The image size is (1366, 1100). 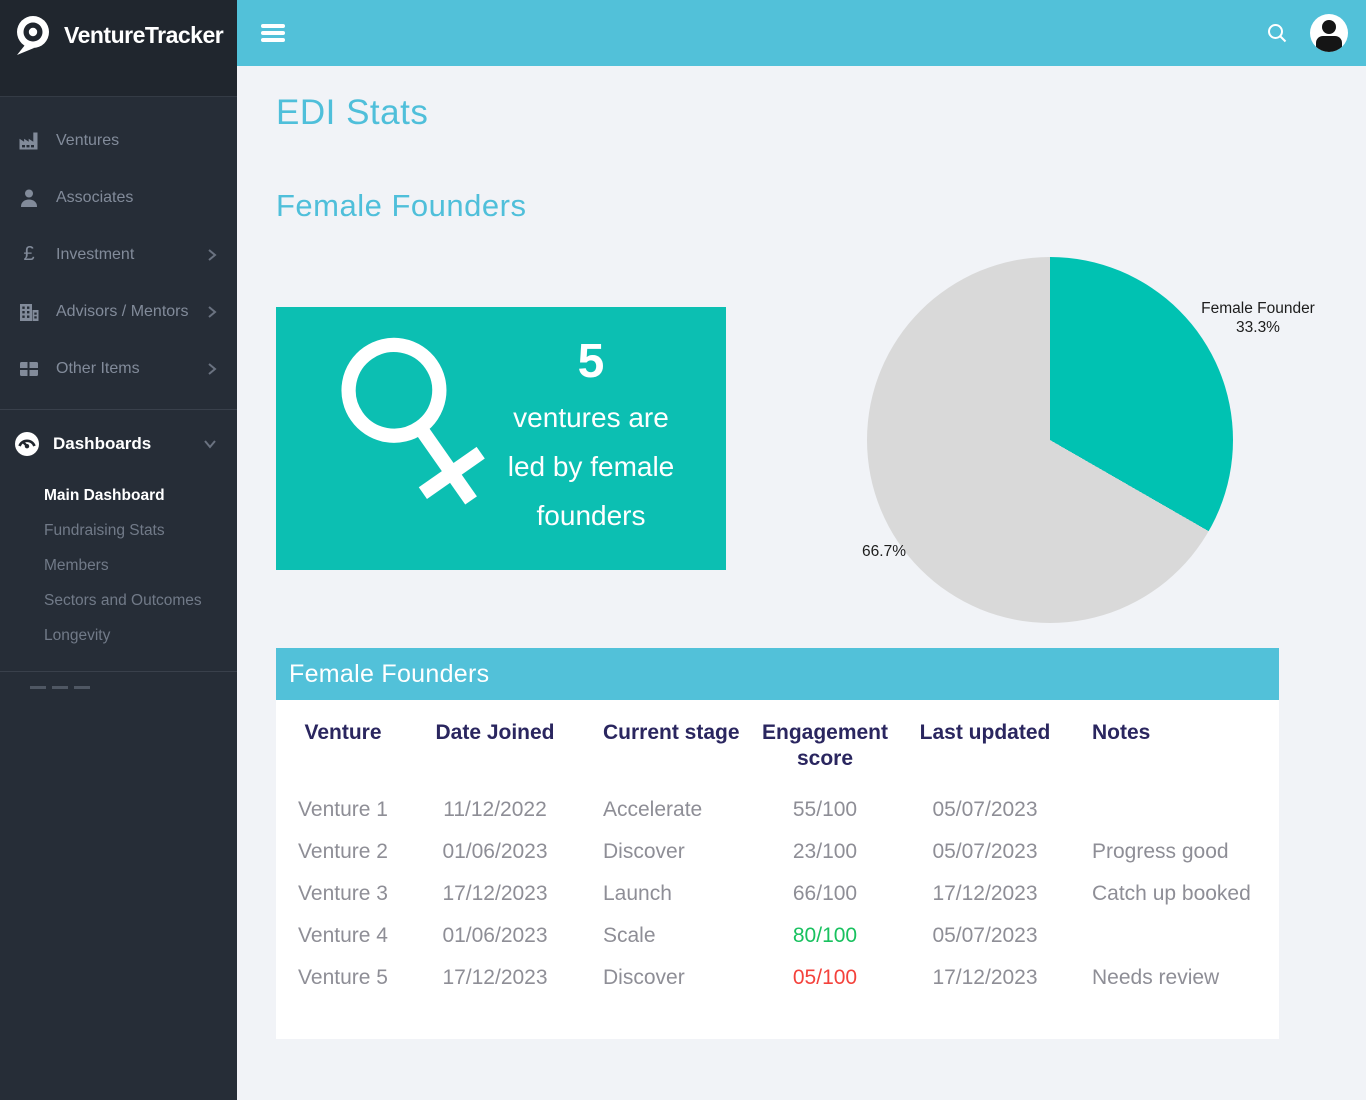 I want to click on sidebar-subitem-members: Members, so click(x=76, y=565).